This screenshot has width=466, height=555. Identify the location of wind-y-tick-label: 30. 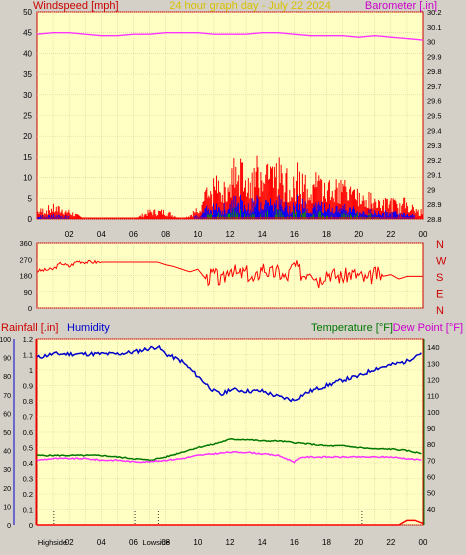
(27, 95).